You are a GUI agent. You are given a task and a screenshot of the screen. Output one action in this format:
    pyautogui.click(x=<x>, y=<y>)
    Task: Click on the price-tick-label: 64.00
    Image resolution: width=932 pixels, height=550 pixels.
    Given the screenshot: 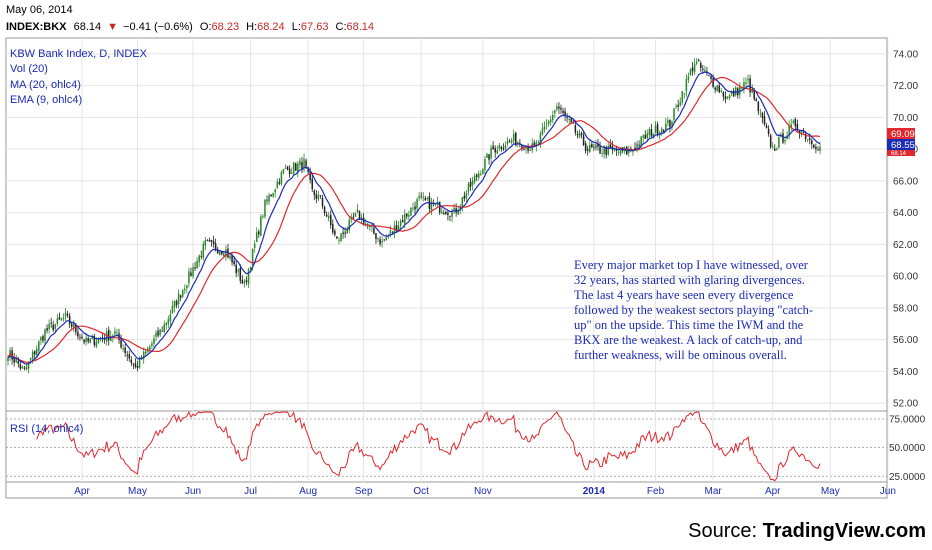 What is the action you would take?
    pyautogui.click(x=905, y=213)
    